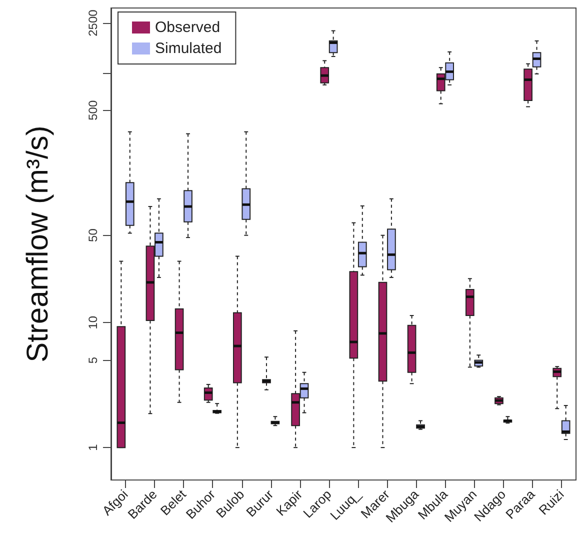 This screenshot has height=539, width=582. Describe the element at coordinates (93, 447) in the screenshot. I see `y-tick-label: 1` at that location.